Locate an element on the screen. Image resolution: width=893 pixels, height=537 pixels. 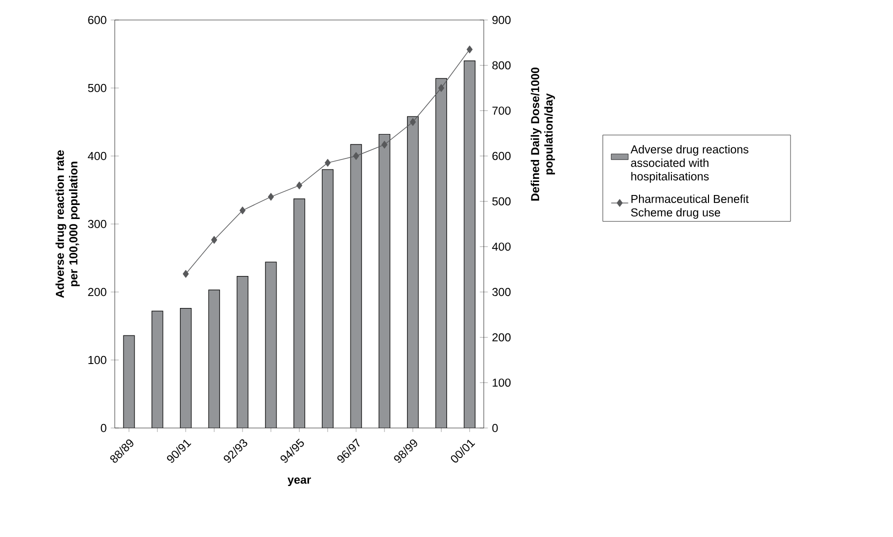
y-tick-label: 400 is located at coordinates (97, 156).